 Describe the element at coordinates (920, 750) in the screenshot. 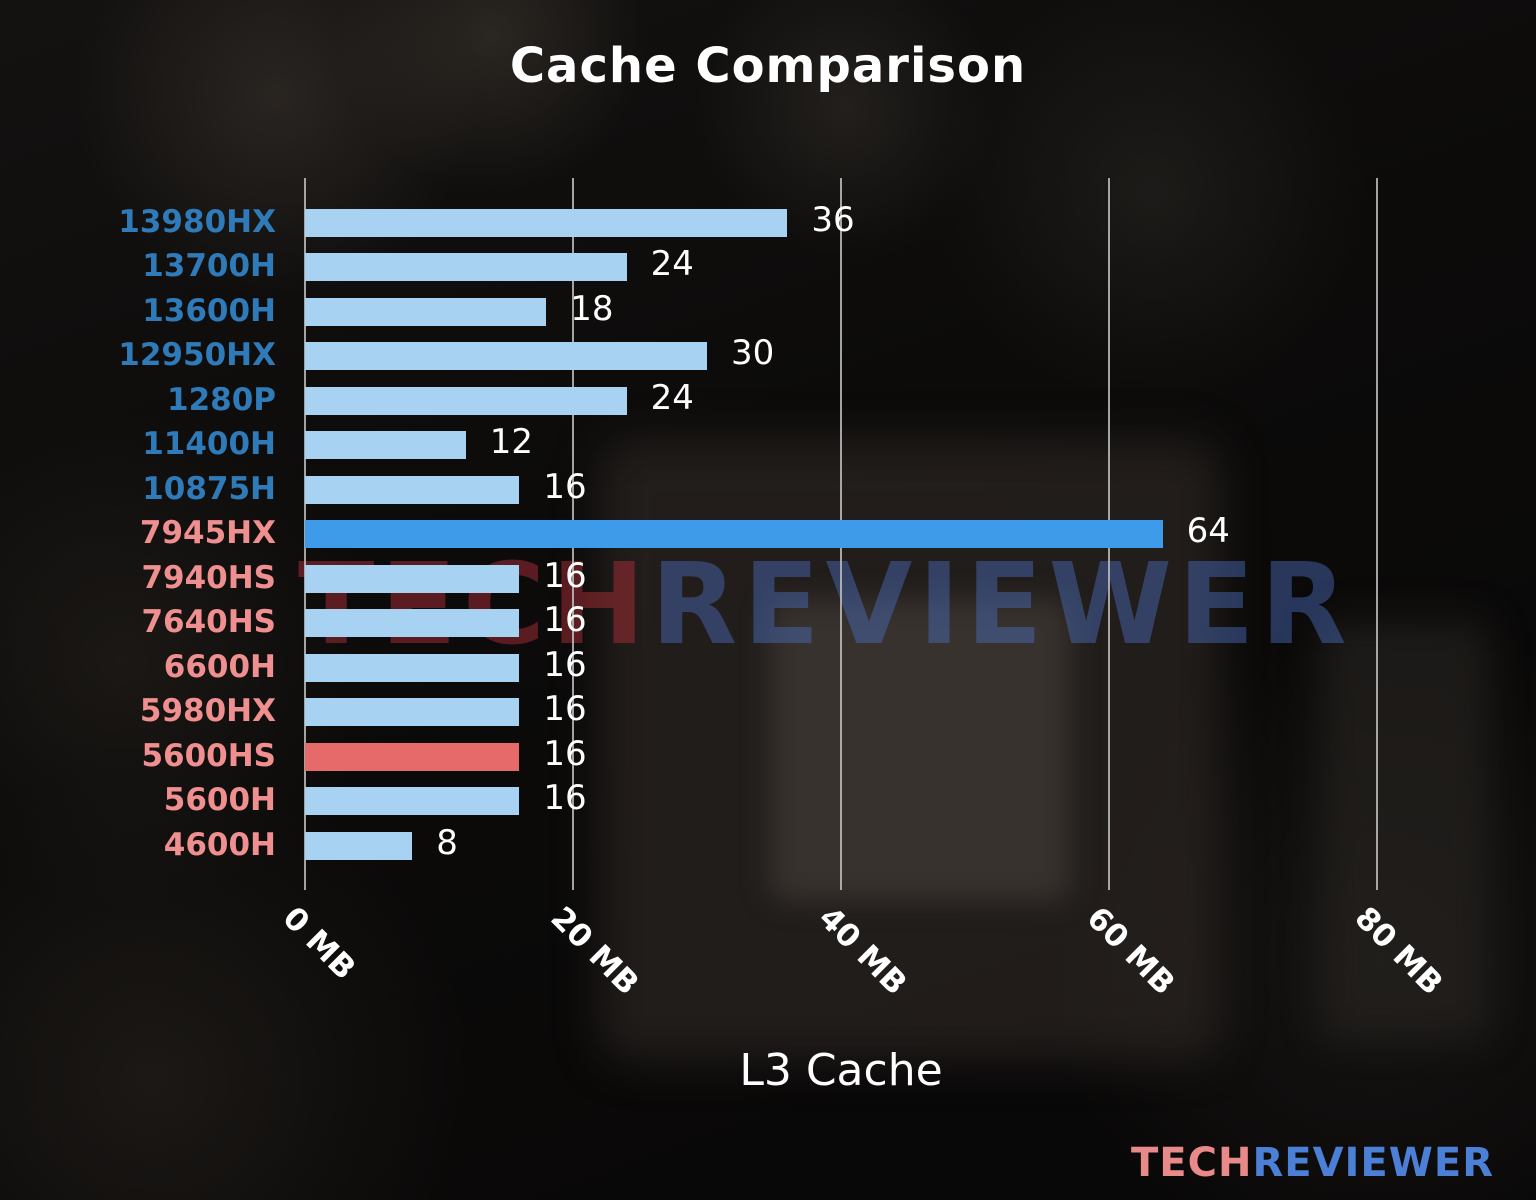

I see `background-cpu-die` at that location.